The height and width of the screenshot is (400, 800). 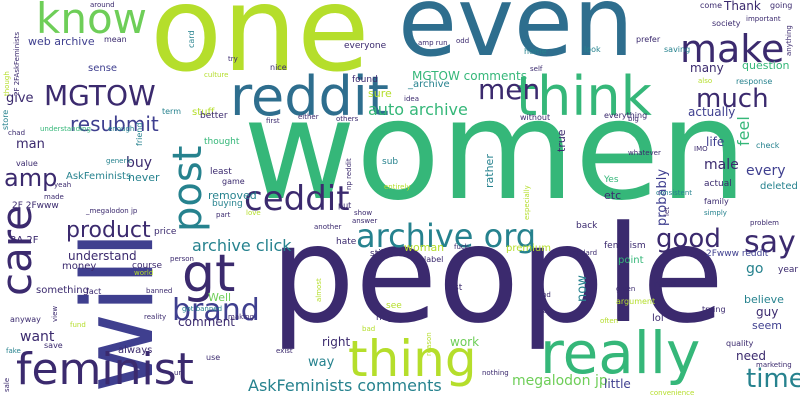 I want to click on word-quality: quality, so click(x=740, y=343).